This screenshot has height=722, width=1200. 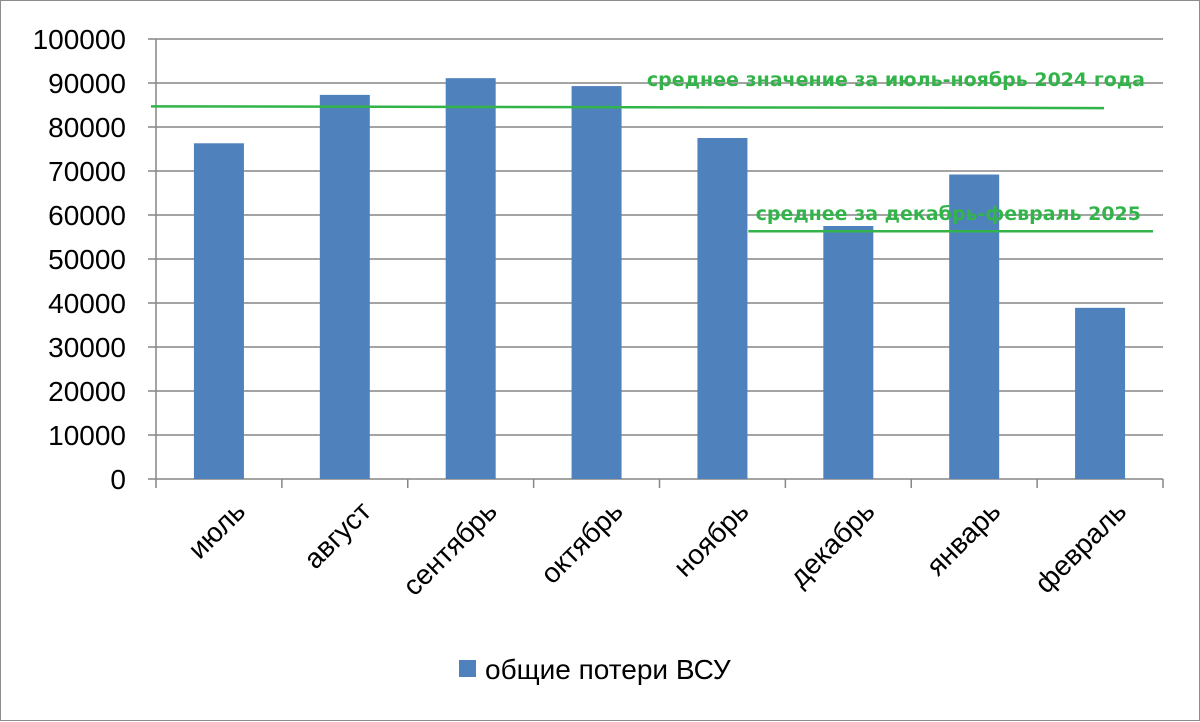 I want to click on x-tick-label: август, so click(x=337, y=534).